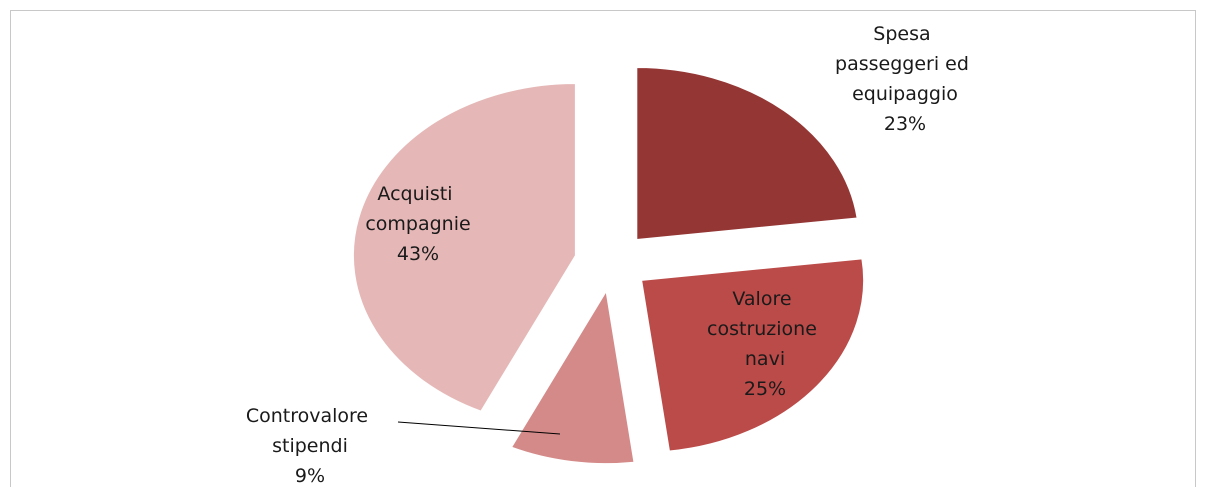  I want to click on slice-value-label: 25%, so click(765, 389).